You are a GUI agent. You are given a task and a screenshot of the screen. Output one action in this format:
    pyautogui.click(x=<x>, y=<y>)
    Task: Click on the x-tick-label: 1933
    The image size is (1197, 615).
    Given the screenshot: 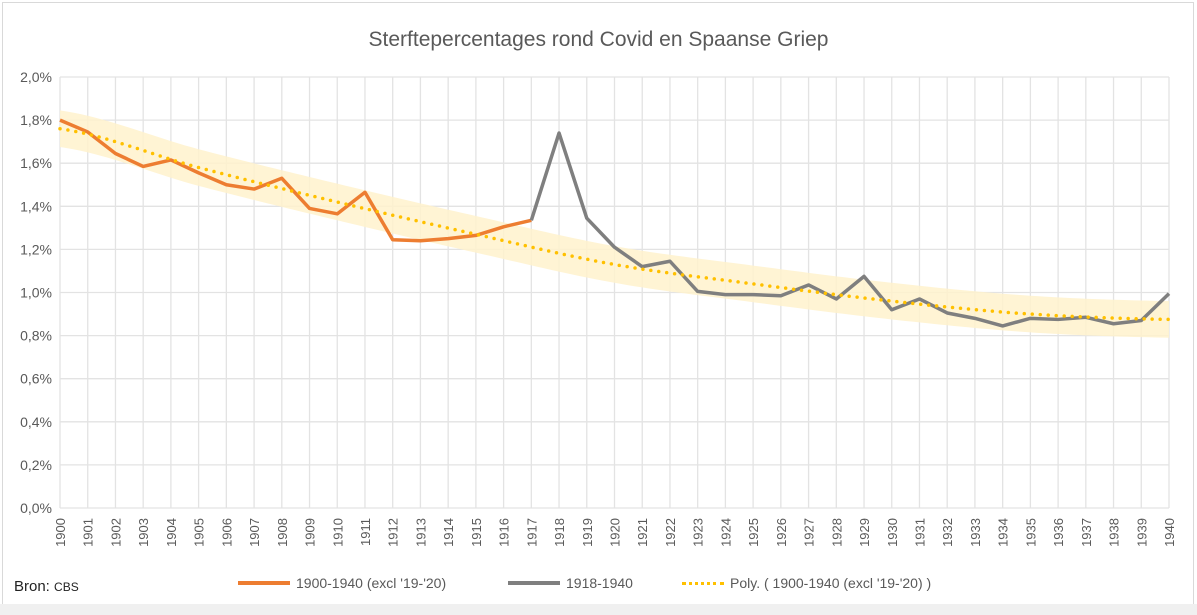 What is the action you would take?
    pyautogui.click(x=975, y=532)
    